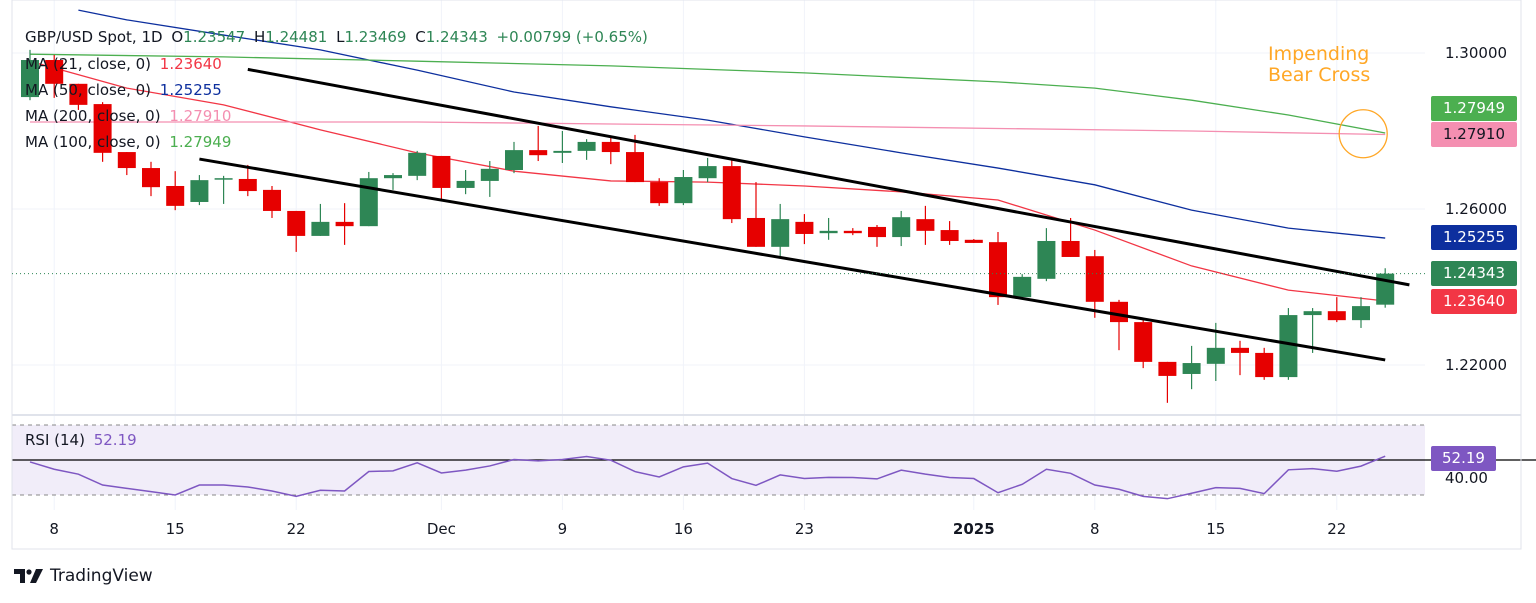 This screenshot has height=603, width=1536. Describe the element at coordinates (1319, 54) in the screenshot. I see `annotation-line-1: Impending` at that location.